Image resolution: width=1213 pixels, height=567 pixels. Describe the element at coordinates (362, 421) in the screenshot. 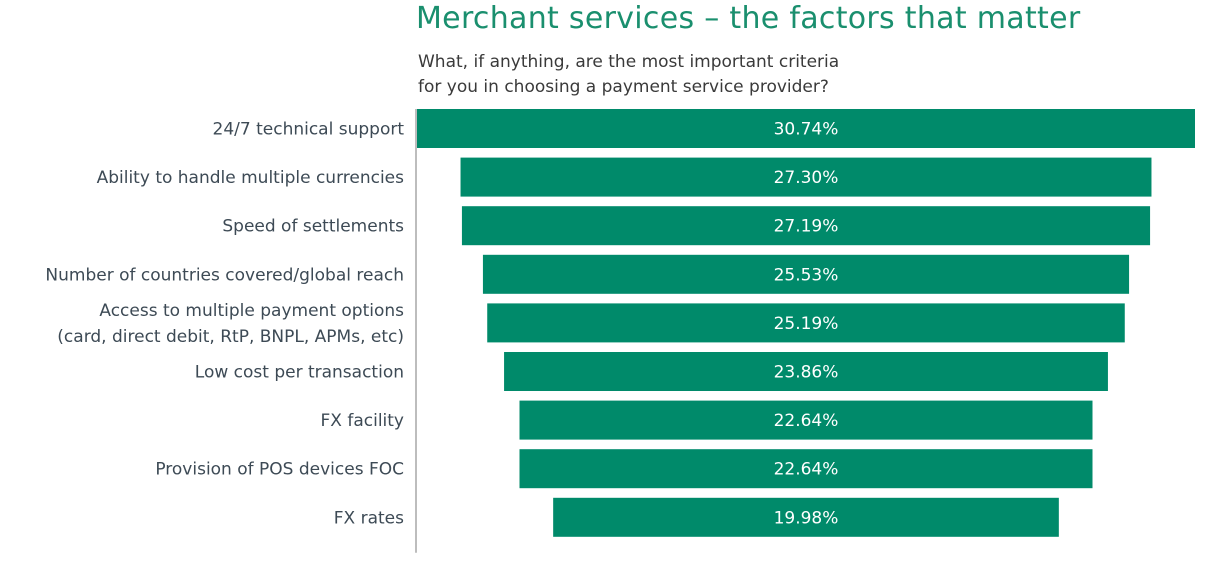

I see `category-label: FX facility` at that location.